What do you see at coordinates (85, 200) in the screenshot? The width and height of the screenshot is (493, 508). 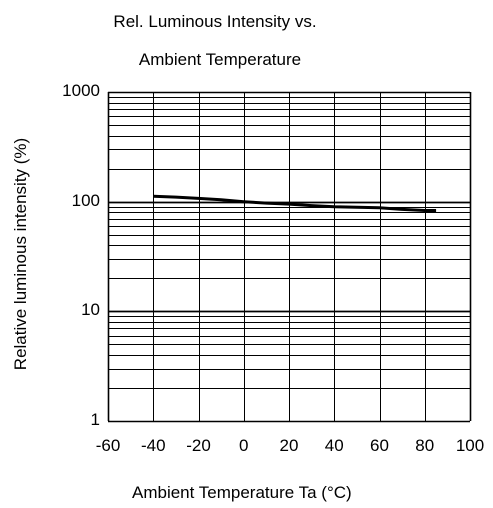 I see `y-tick-label: 100` at bounding box center [85, 200].